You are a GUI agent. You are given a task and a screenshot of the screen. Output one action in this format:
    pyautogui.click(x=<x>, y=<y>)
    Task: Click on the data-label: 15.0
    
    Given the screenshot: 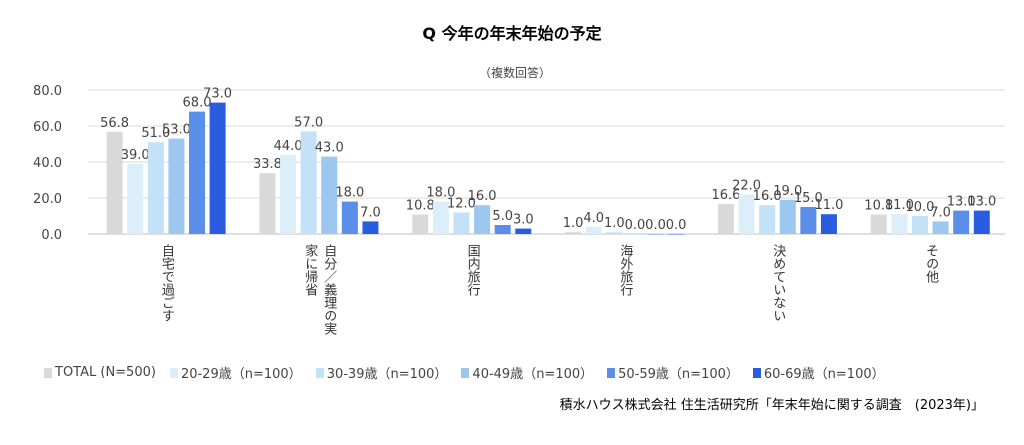 What is the action you would take?
    pyautogui.click(x=808, y=198)
    